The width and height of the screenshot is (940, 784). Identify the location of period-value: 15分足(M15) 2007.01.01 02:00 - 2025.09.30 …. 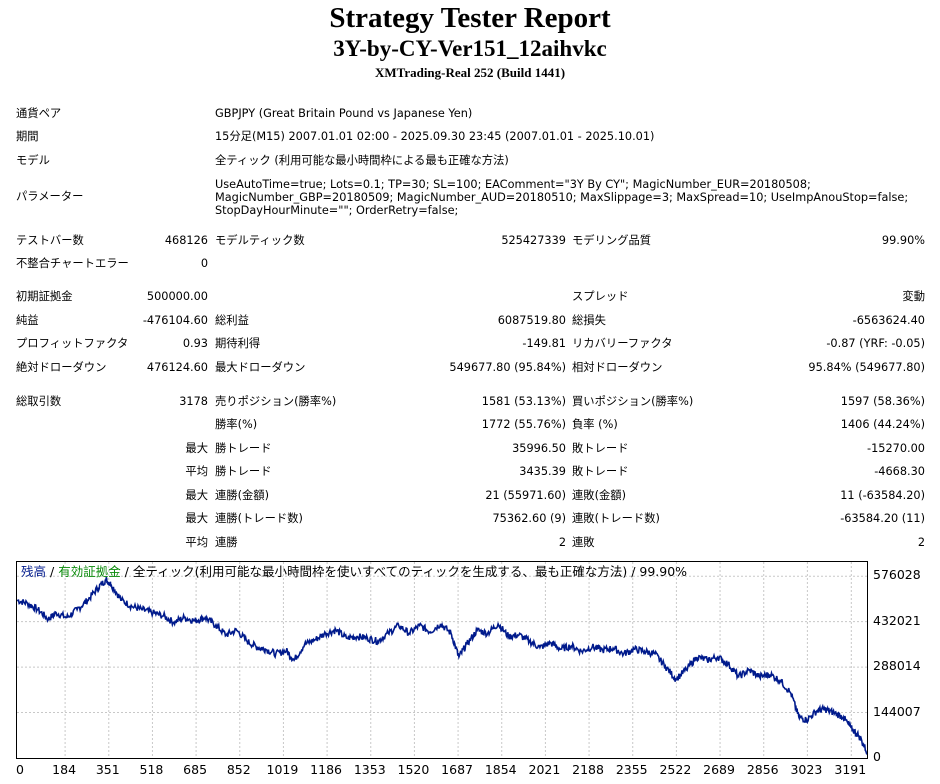
(435, 136).